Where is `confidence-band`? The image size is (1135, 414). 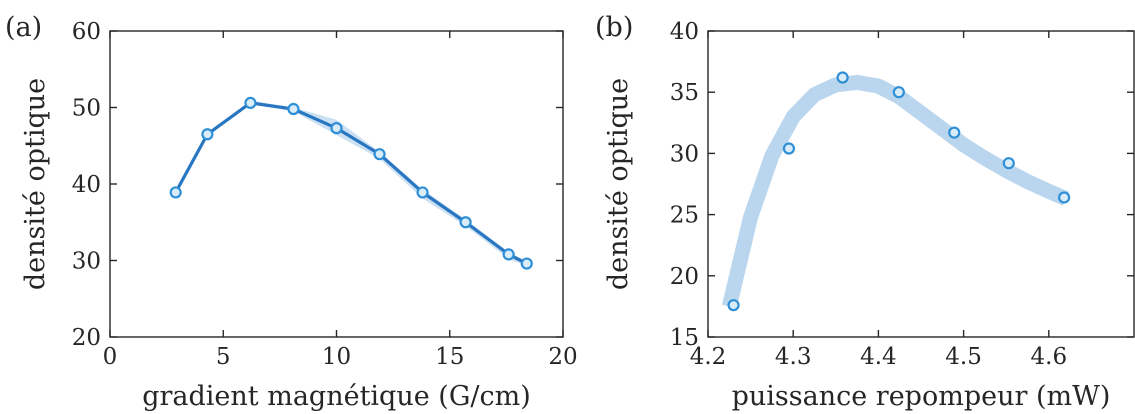 confidence-band is located at coordinates (351, 183).